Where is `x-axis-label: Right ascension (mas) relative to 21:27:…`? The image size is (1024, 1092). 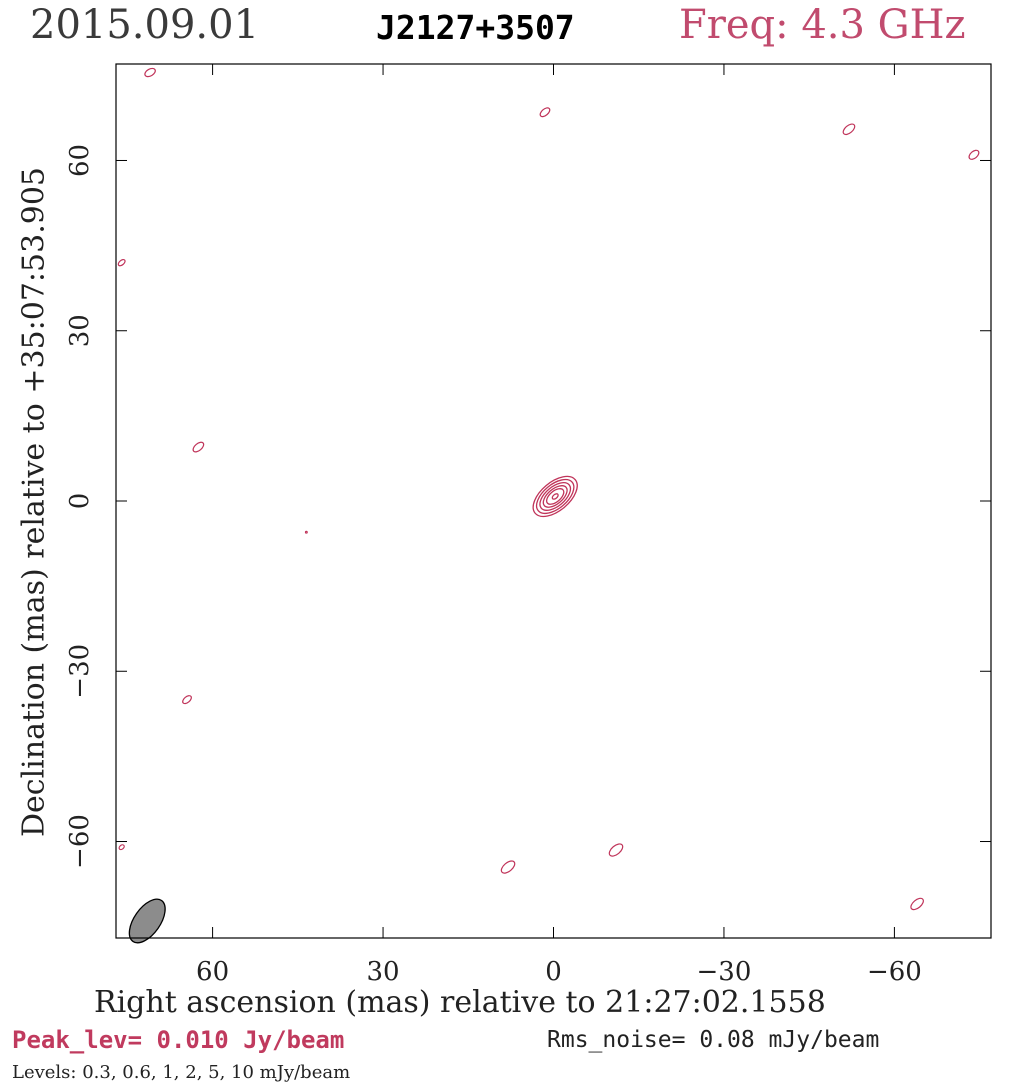
x-axis-label: Right ascension (mas) relative to 21:27:… is located at coordinates (460, 1002).